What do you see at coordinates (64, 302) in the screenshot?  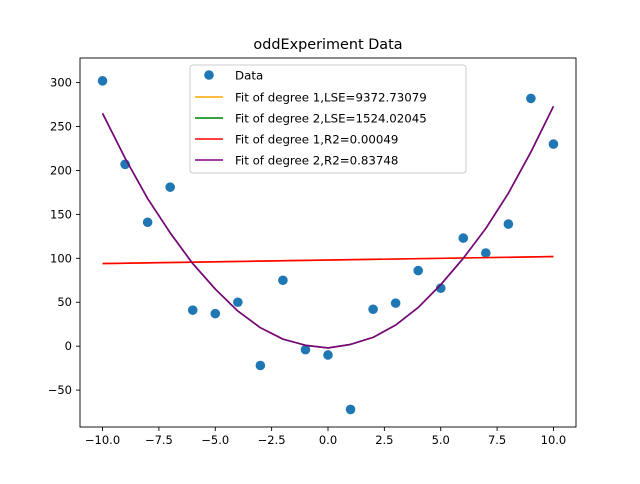 I see `y-tick-label: 50` at bounding box center [64, 302].